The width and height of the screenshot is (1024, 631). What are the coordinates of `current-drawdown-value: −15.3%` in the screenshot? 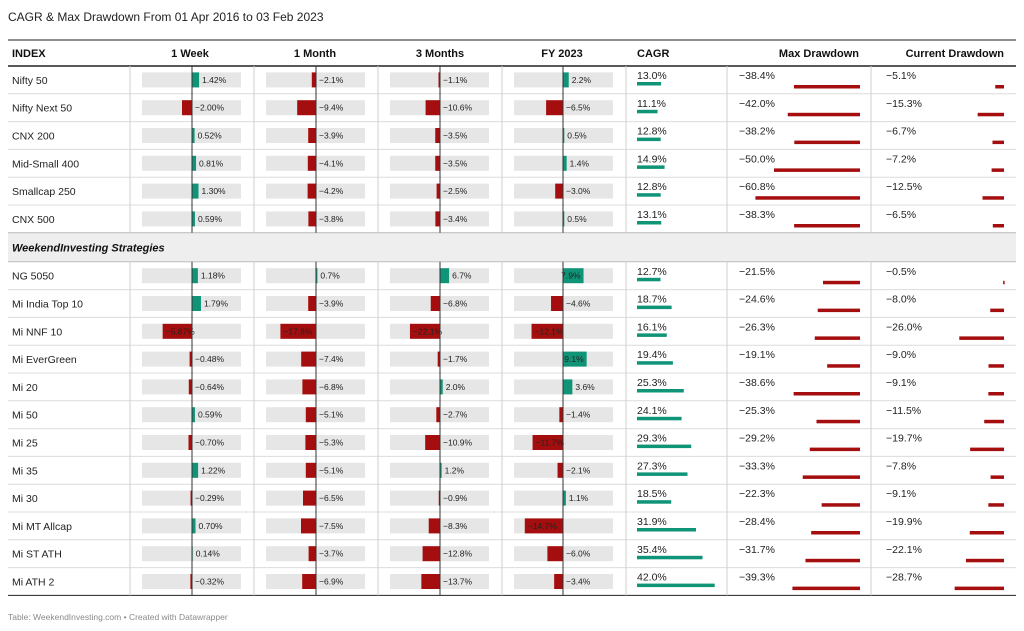 It's located at (904, 104).